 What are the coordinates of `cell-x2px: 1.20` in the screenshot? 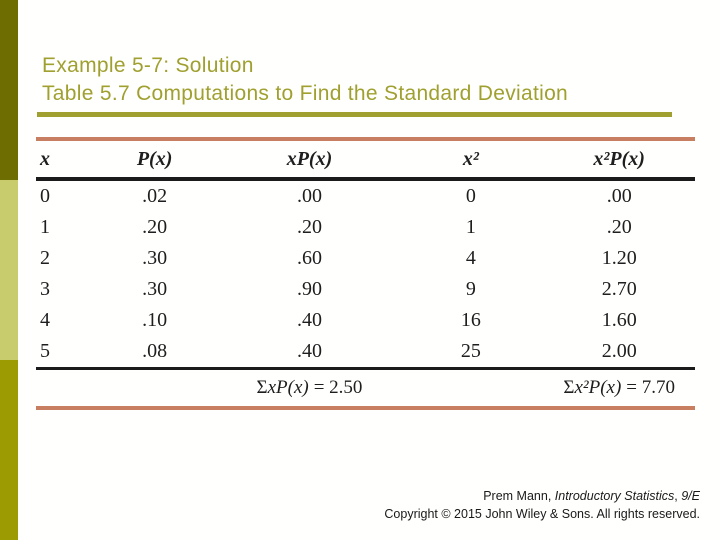 It's located at (619, 258).